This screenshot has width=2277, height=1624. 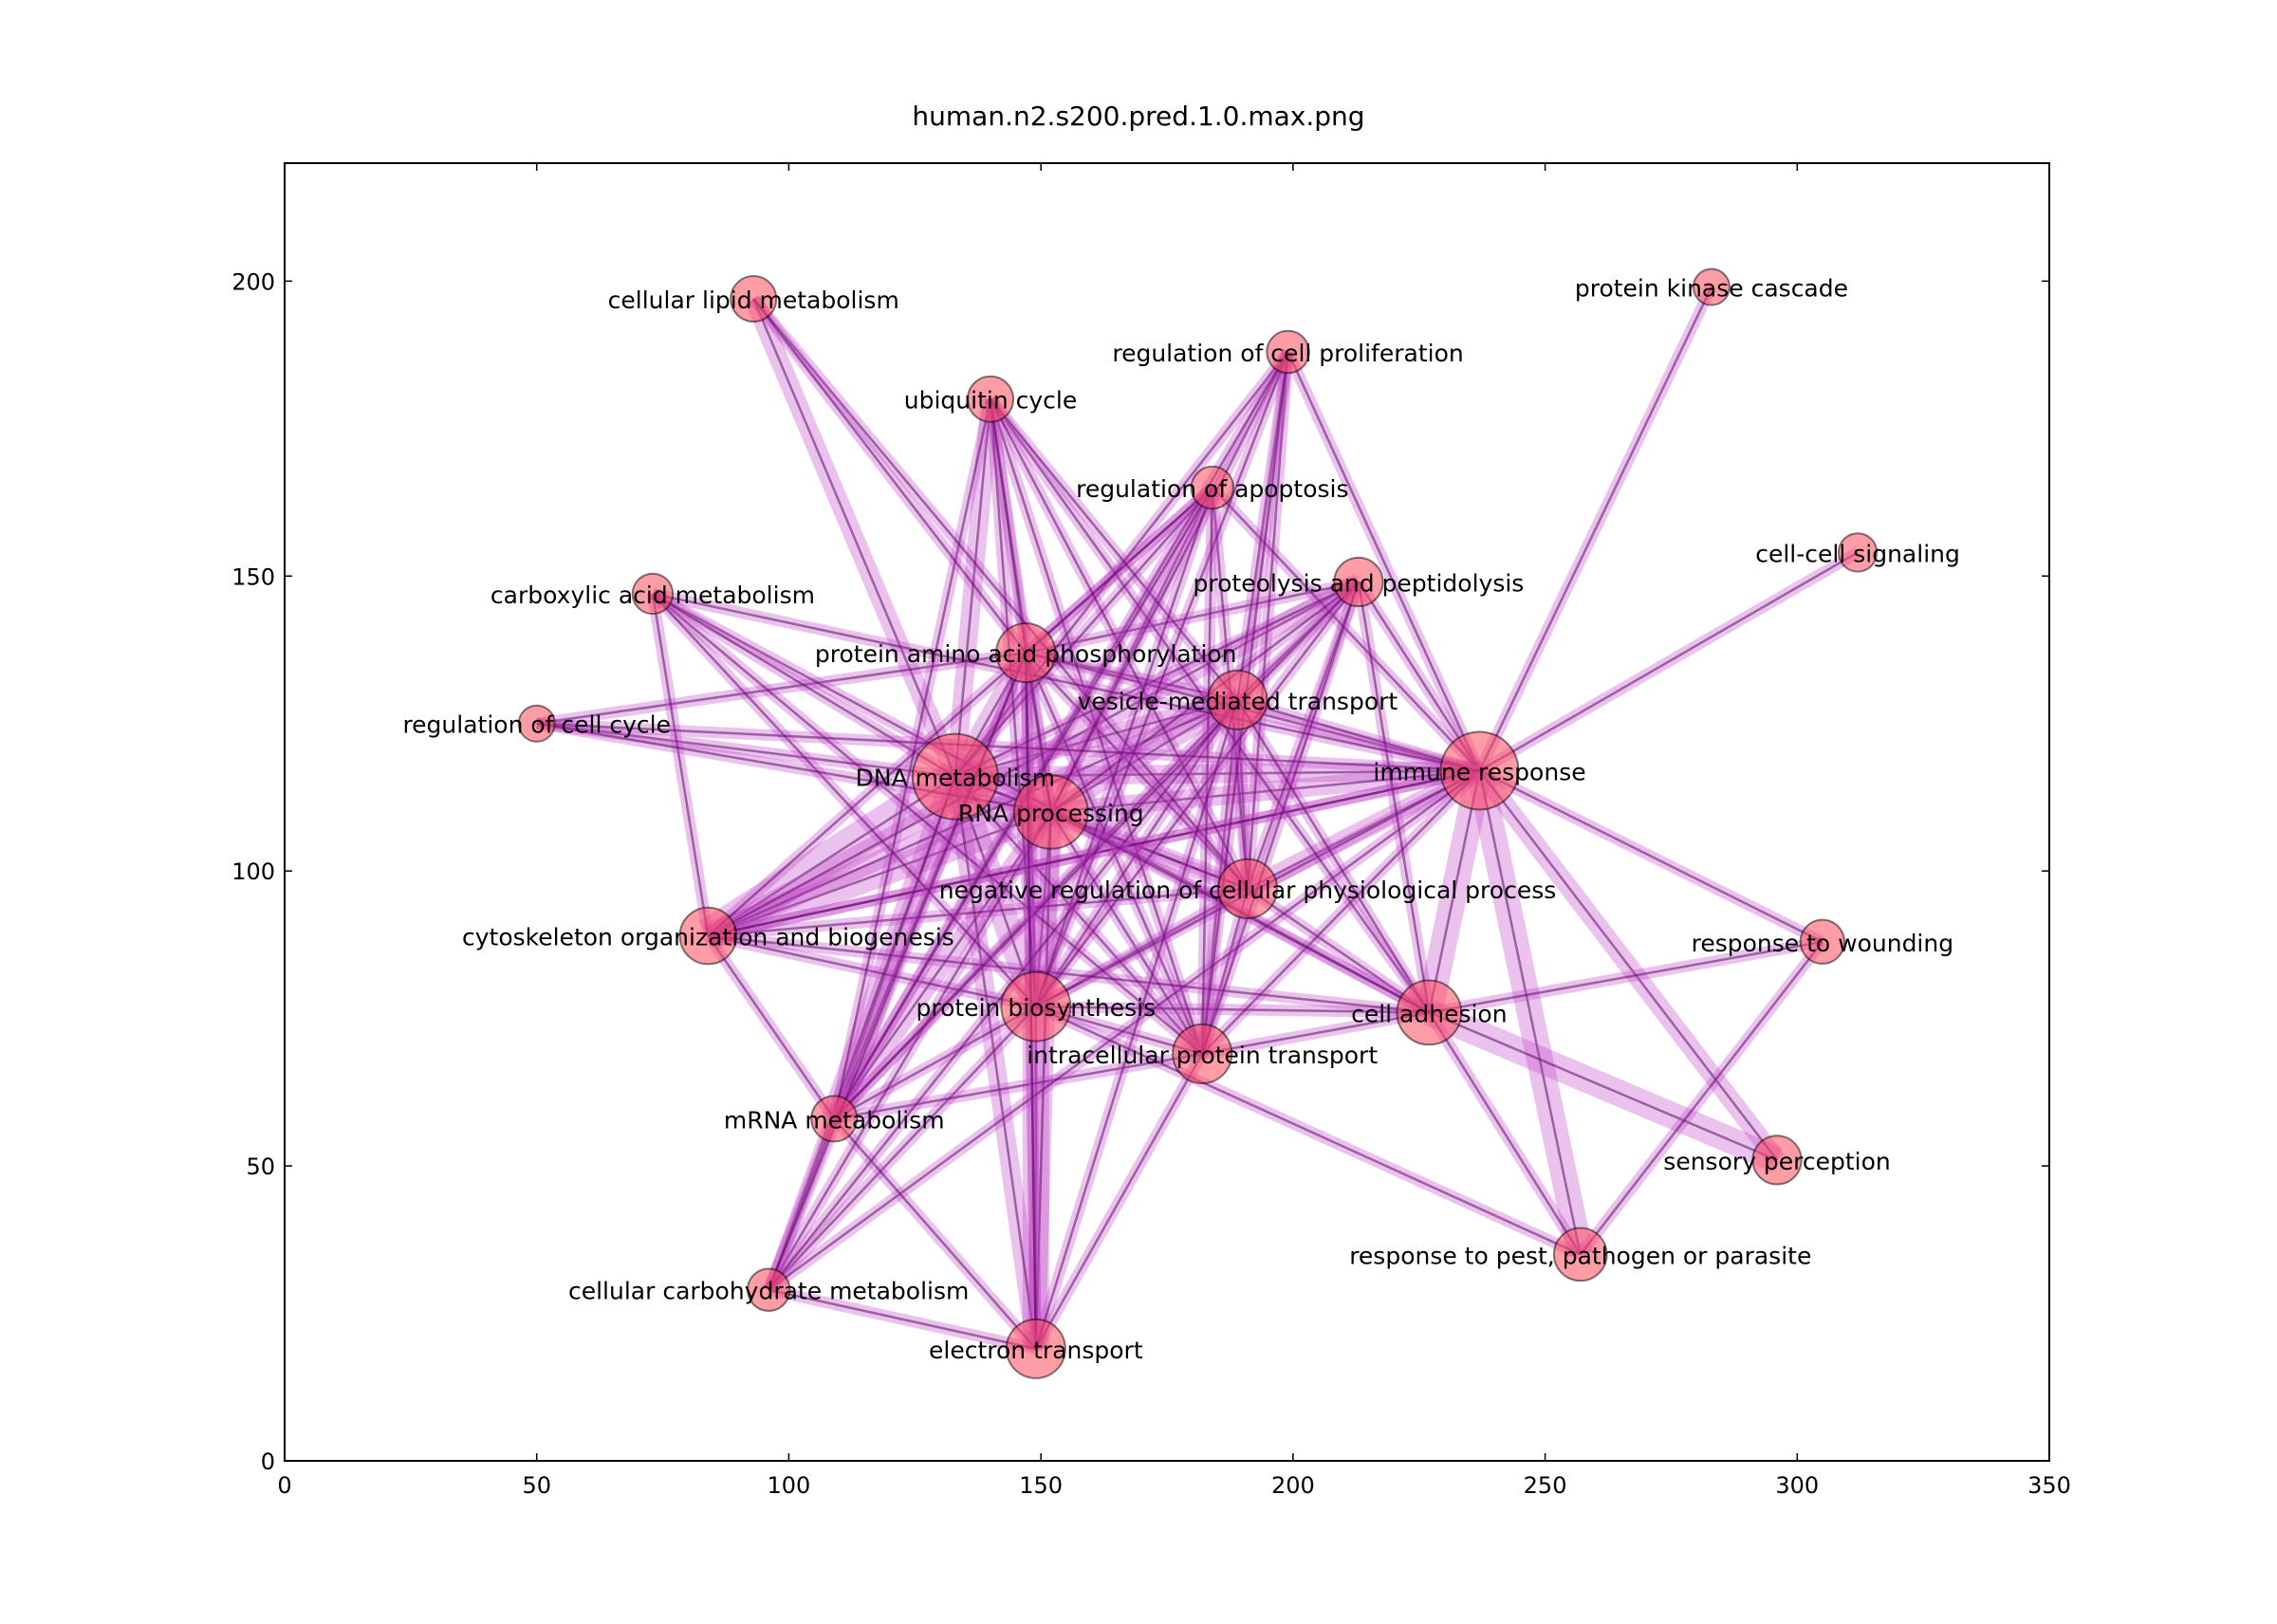 I want to click on node-label-phos: protein amino acid phosphorylation, so click(x=1026, y=654).